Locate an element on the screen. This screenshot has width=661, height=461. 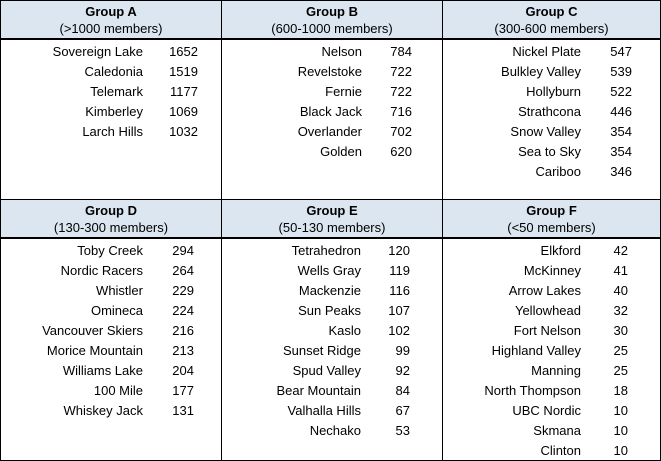
club-name: Toby Creek is located at coordinates (110, 250).